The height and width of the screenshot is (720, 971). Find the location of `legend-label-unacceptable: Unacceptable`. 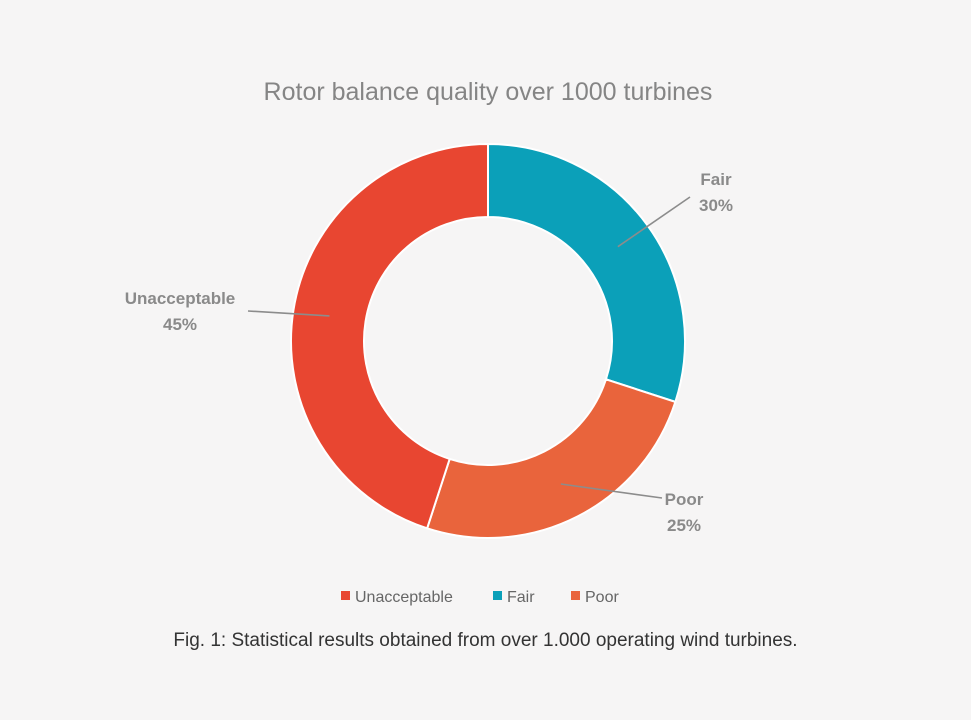

legend-label-unacceptable: Unacceptable is located at coordinates (404, 597).